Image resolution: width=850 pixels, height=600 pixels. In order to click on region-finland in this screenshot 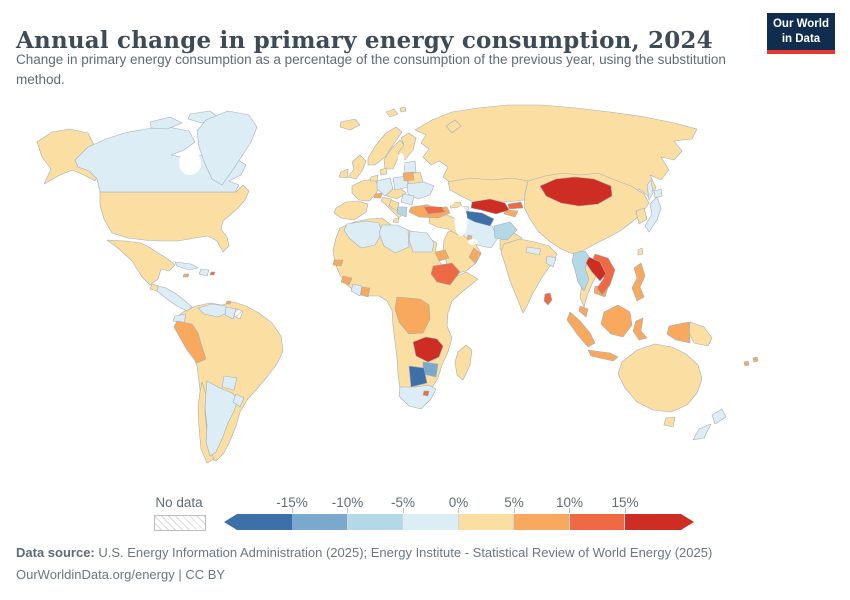, I will do `click(407, 146)`.